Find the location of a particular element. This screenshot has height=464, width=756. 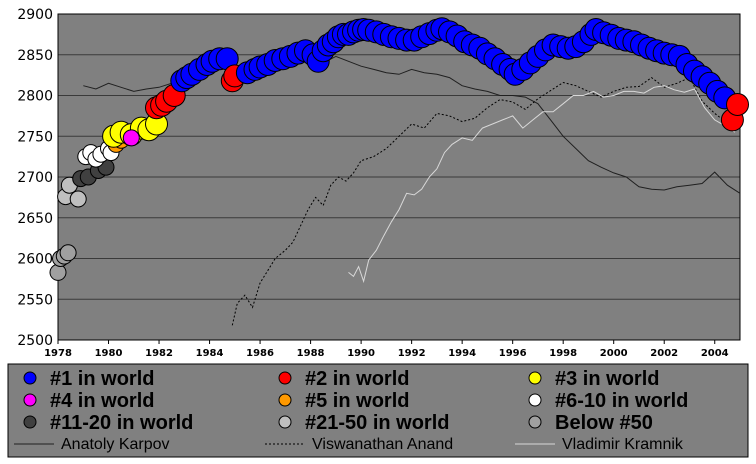

x-tick-label: 1988 is located at coordinates (311, 353).